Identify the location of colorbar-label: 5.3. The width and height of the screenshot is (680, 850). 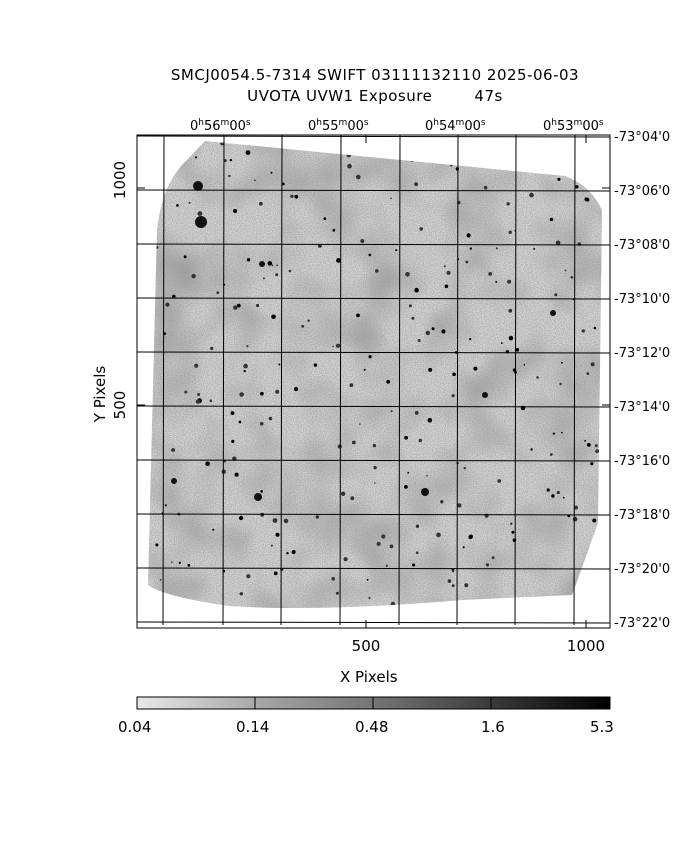
(602, 727).